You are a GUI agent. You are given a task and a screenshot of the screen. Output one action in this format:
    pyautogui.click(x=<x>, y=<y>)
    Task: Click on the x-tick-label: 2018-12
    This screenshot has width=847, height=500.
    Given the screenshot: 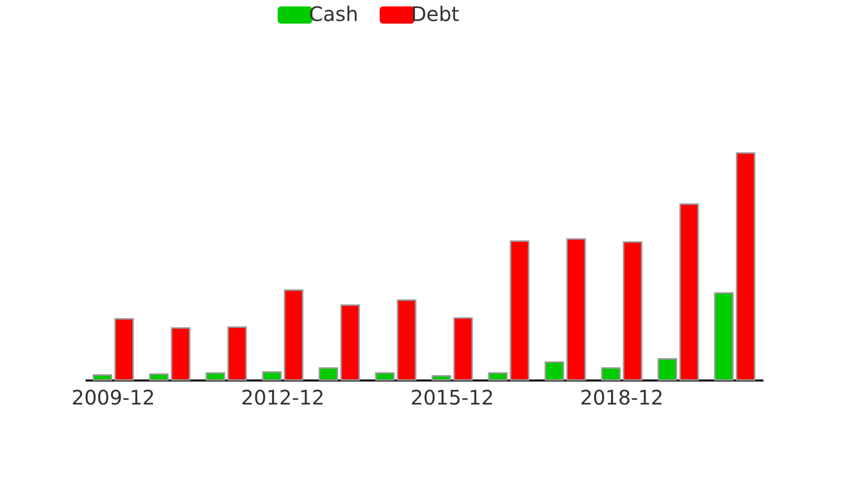 What is the action you would take?
    pyautogui.click(x=622, y=398)
    